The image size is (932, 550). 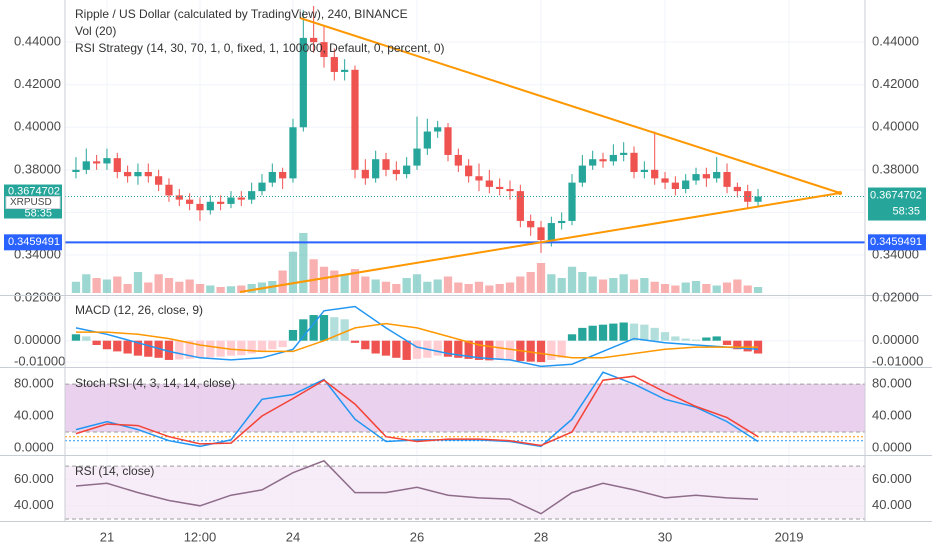 What do you see at coordinates (33, 203) in the screenshot?
I see `symbol-tag` at bounding box center [33, 203].